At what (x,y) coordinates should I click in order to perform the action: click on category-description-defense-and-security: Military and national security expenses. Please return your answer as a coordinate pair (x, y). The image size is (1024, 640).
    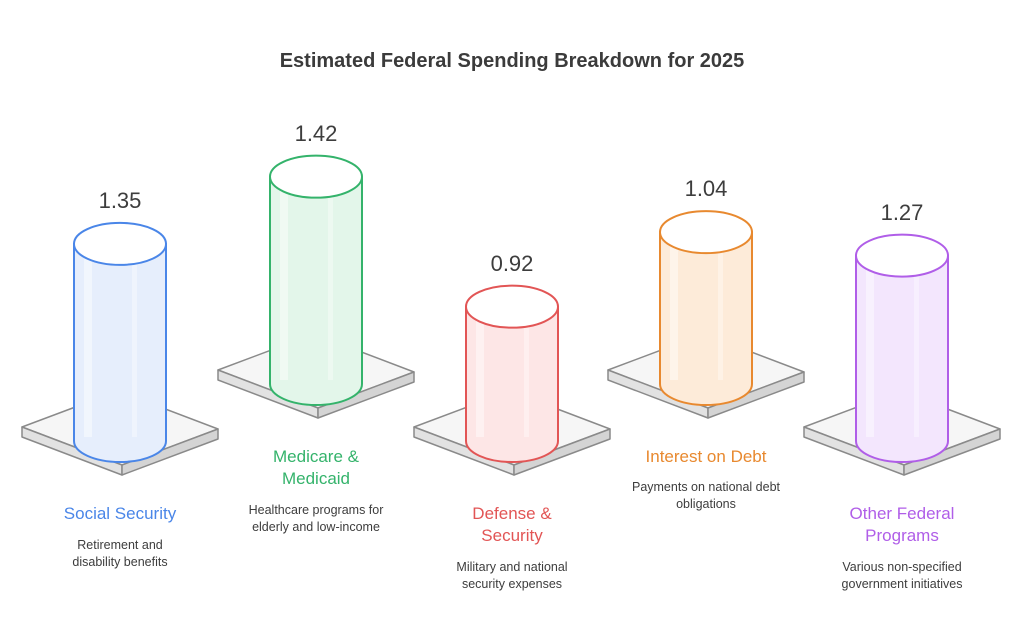
    Looking at the image, I should click on (512, 575).